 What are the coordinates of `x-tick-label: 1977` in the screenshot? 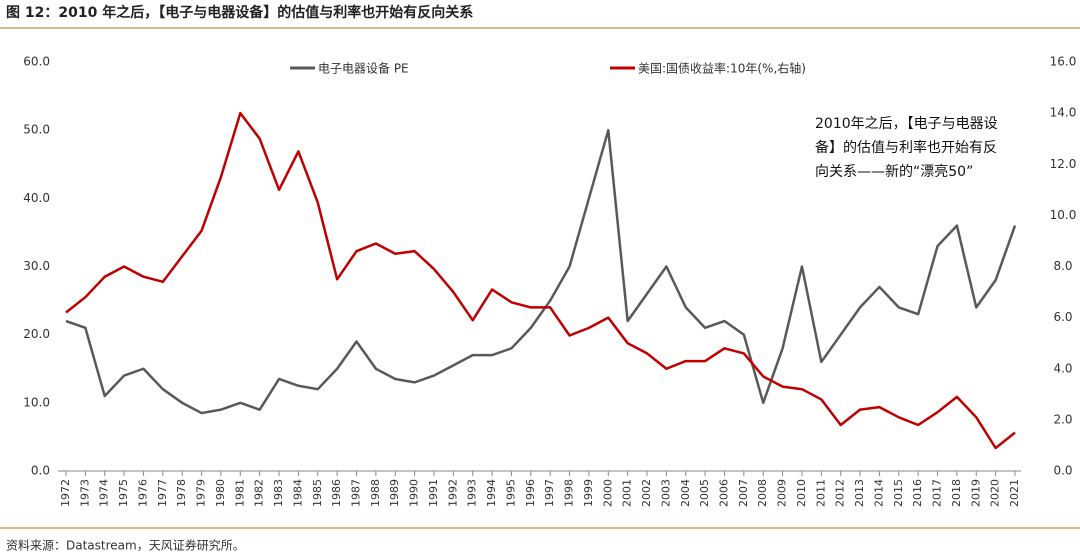 It's located at (162, 493).